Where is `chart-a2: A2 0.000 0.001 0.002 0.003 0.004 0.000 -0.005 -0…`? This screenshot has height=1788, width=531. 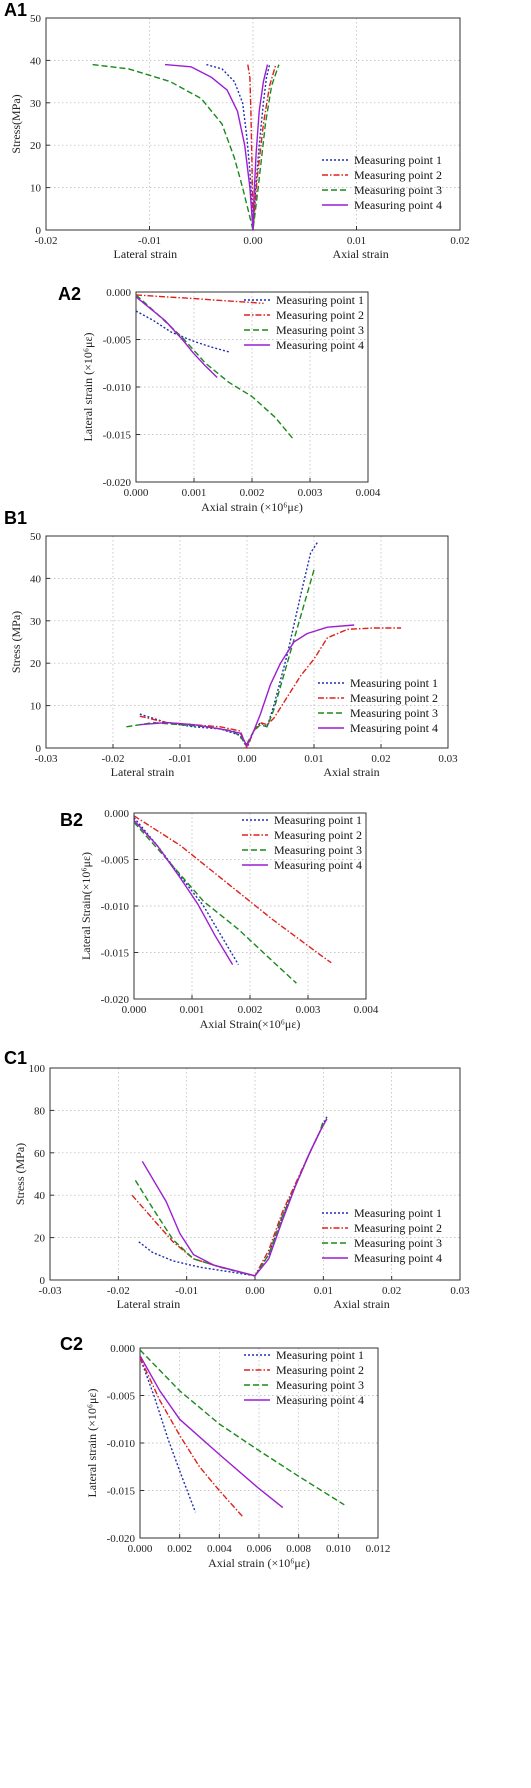
chart-a2: A2 0.000 0.001 0.002 0.003 0.004 0.000 -0.005 -0… is located at coordinates (219, 399).